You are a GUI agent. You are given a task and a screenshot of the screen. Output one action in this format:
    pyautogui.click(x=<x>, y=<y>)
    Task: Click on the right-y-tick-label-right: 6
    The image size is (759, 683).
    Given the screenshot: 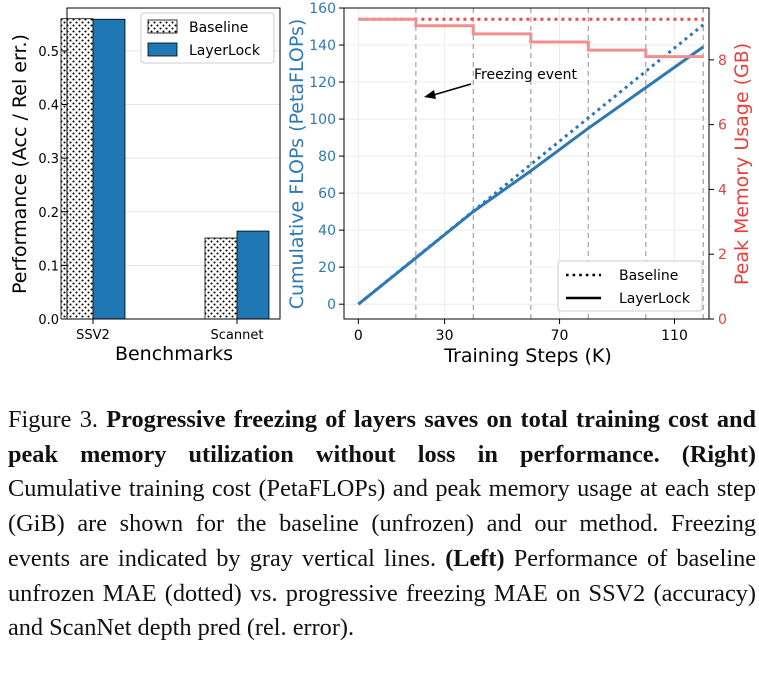 What is the action you would take?
    pyautogui.click(x=722, y=126)
    